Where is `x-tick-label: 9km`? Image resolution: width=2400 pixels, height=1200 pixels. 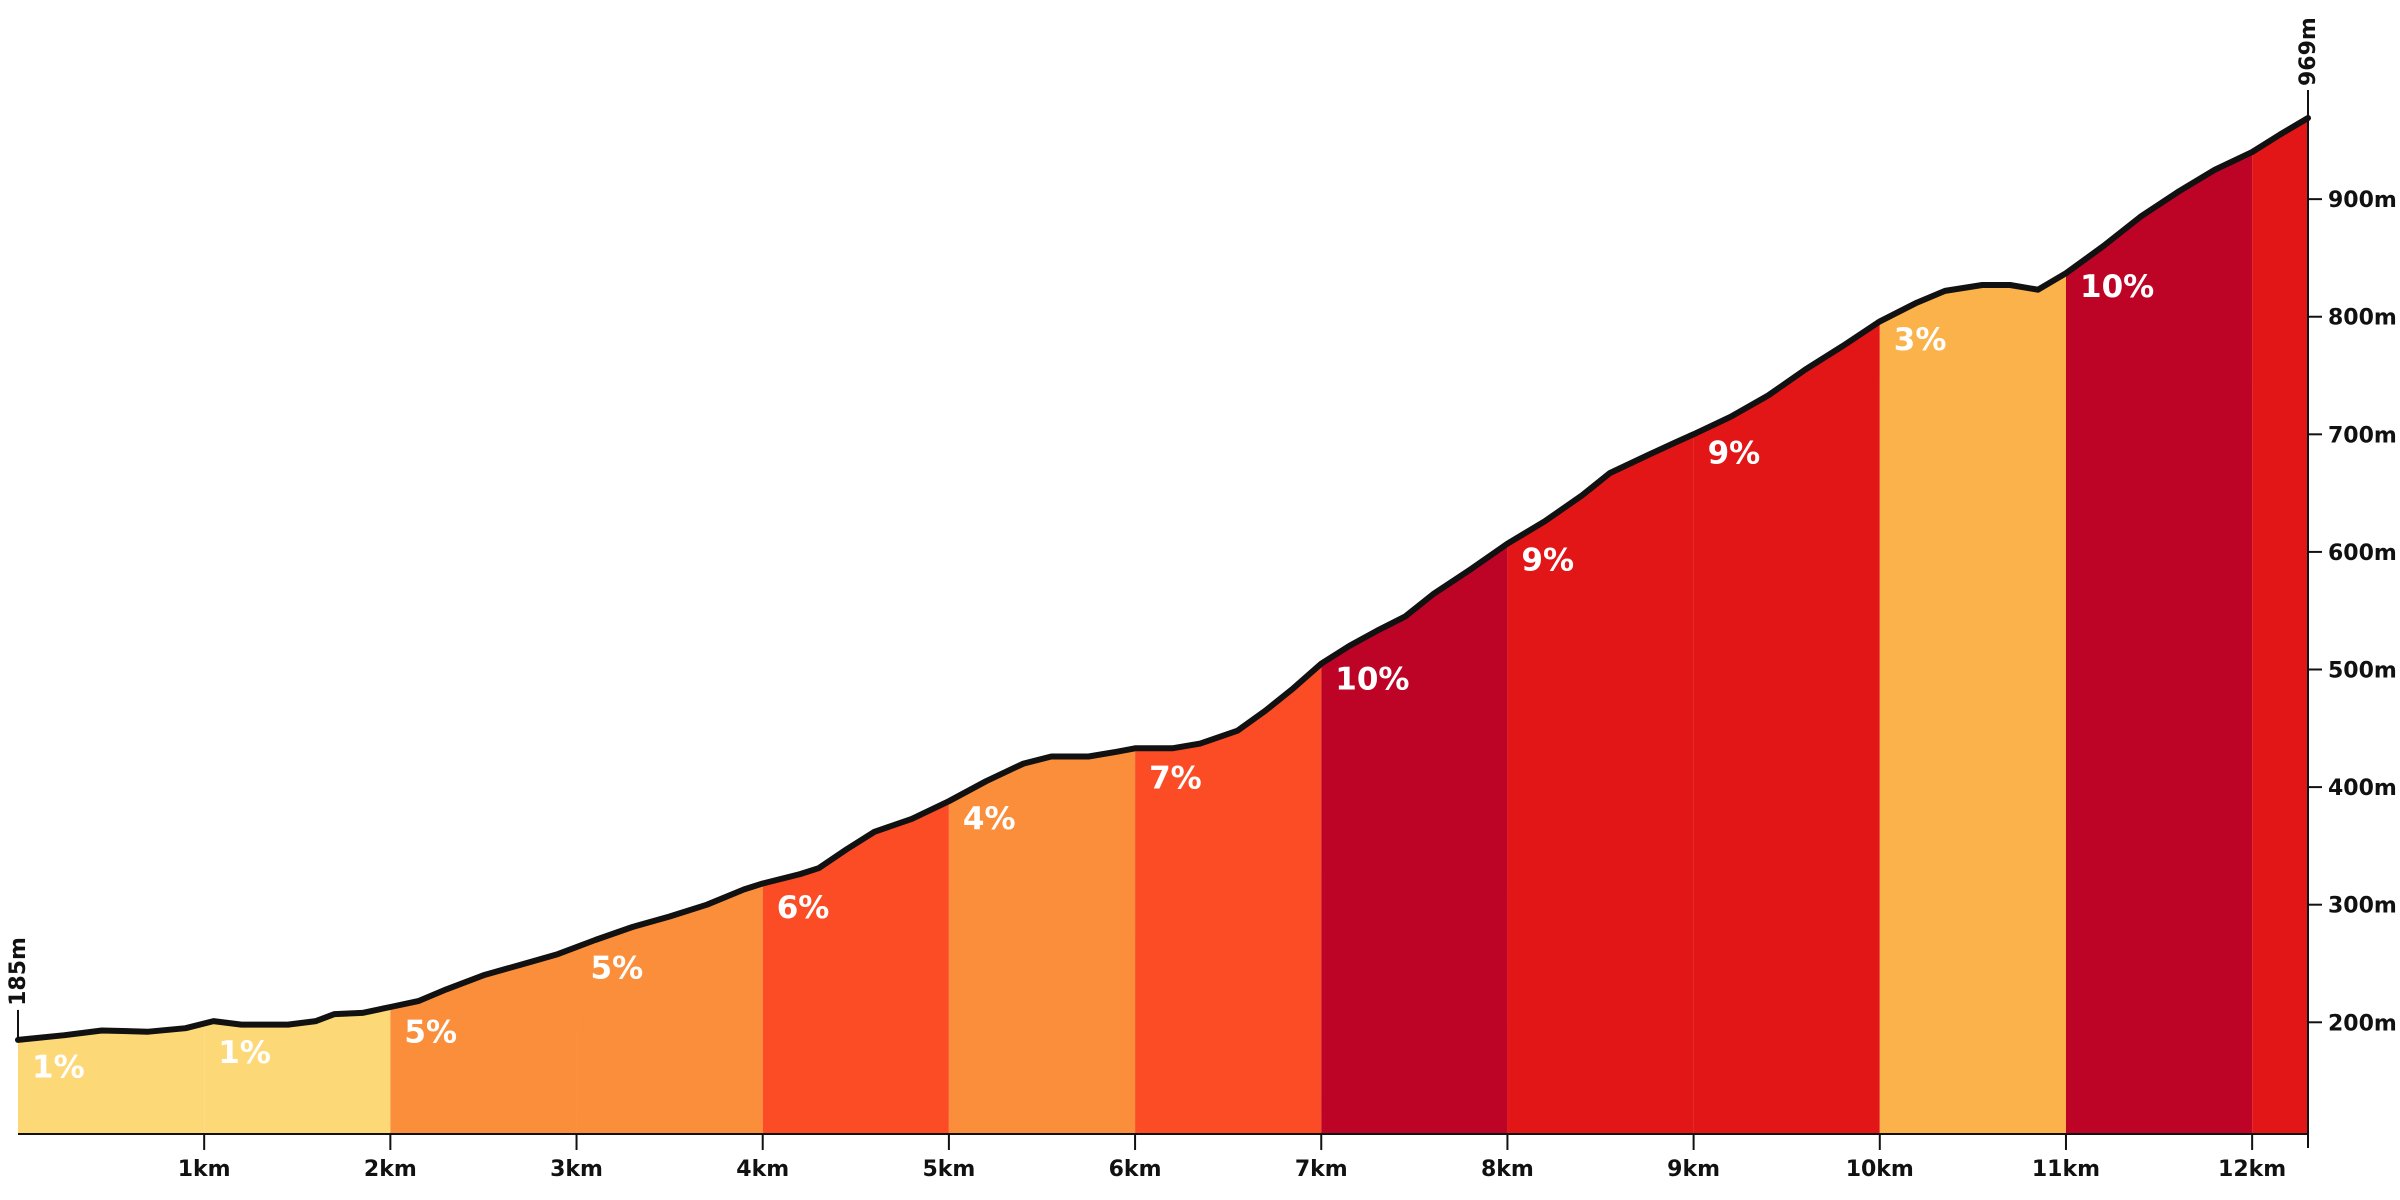 x-tick-label: 9km is located at coordinates (1693, 1169).